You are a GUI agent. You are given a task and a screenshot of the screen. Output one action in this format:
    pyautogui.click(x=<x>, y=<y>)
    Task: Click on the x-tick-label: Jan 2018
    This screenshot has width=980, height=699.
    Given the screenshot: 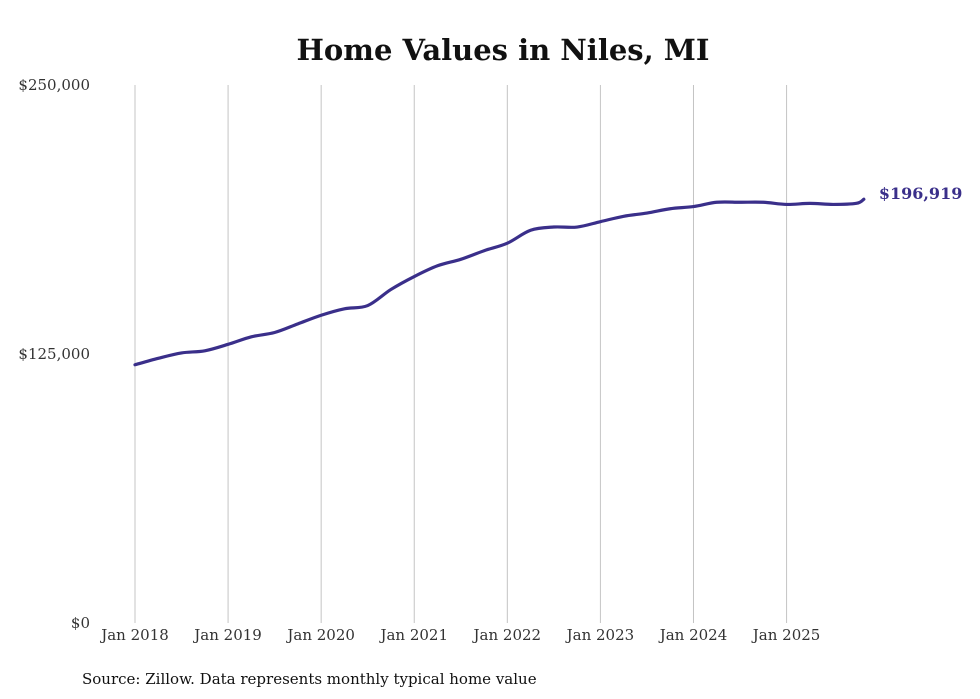 What is the action you would take?
    pyautogui.click(x=134, y=635)
    